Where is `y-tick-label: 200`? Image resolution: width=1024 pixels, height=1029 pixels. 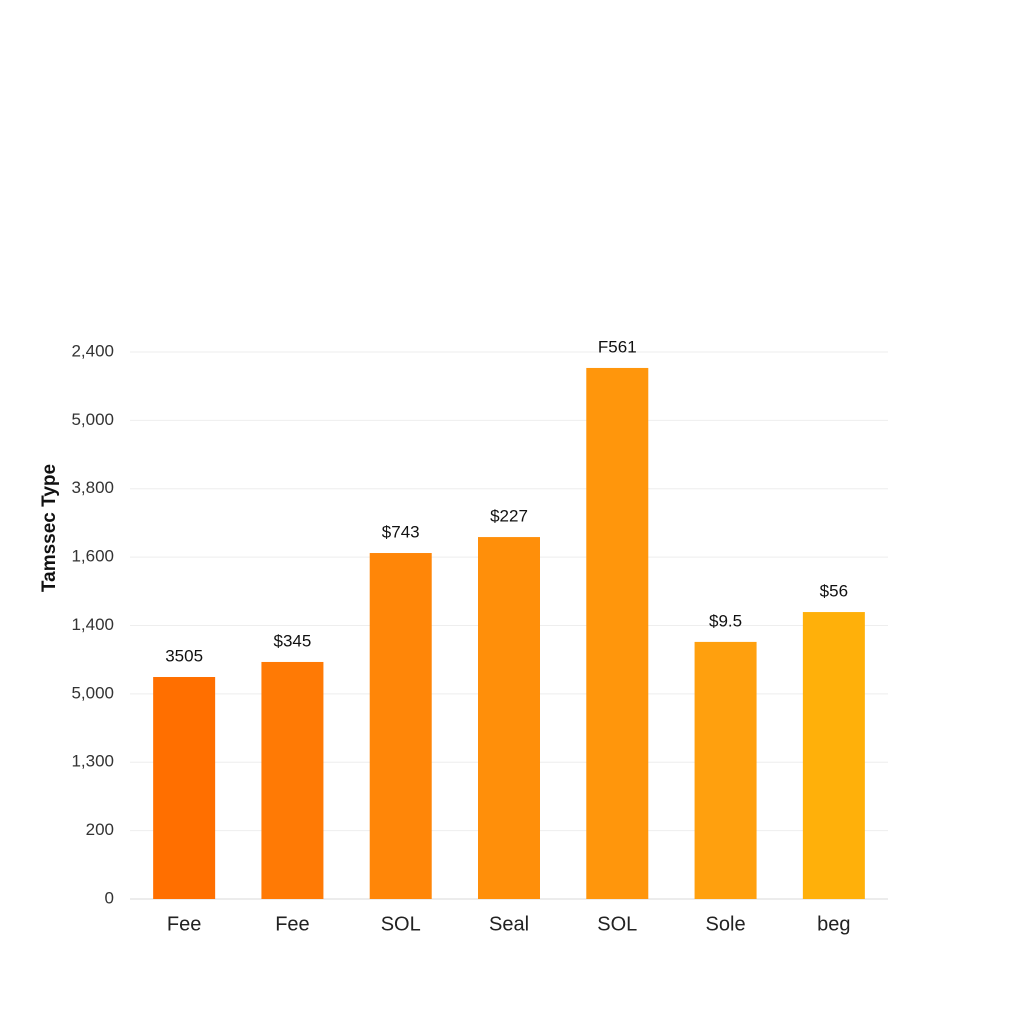 y-tick-label: 200 is located at coordinates (100, 829).